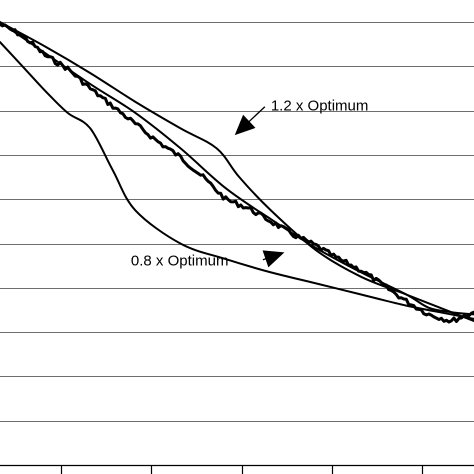  Describe the element at coordinates (320, 106) in the screenshot. I see `annotation-label: 1.2 x Optimum` at that location.